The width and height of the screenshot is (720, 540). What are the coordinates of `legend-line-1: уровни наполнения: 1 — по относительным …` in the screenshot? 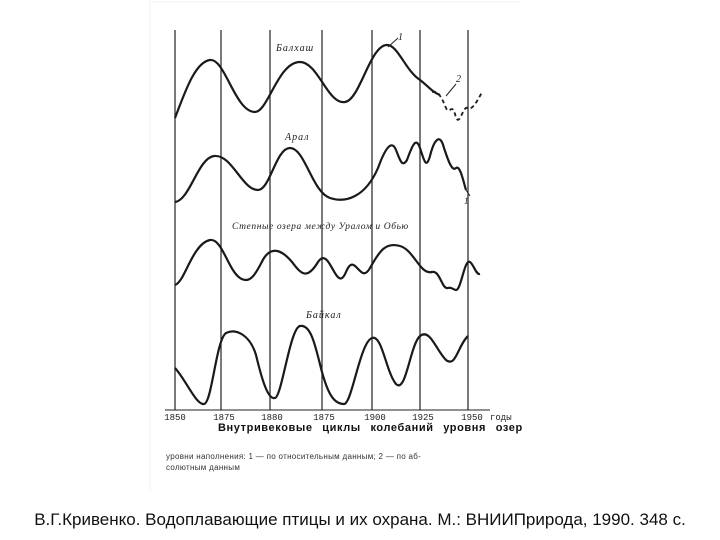 It's located at (294, 456).